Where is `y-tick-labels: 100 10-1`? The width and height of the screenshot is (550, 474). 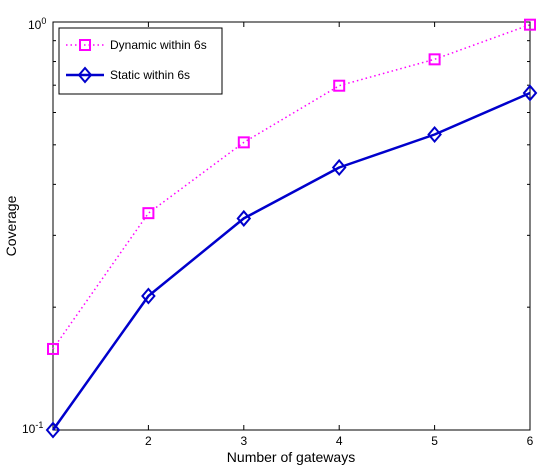 y-tick-labels: 100 10-1 is located at coordinates (34, 226).